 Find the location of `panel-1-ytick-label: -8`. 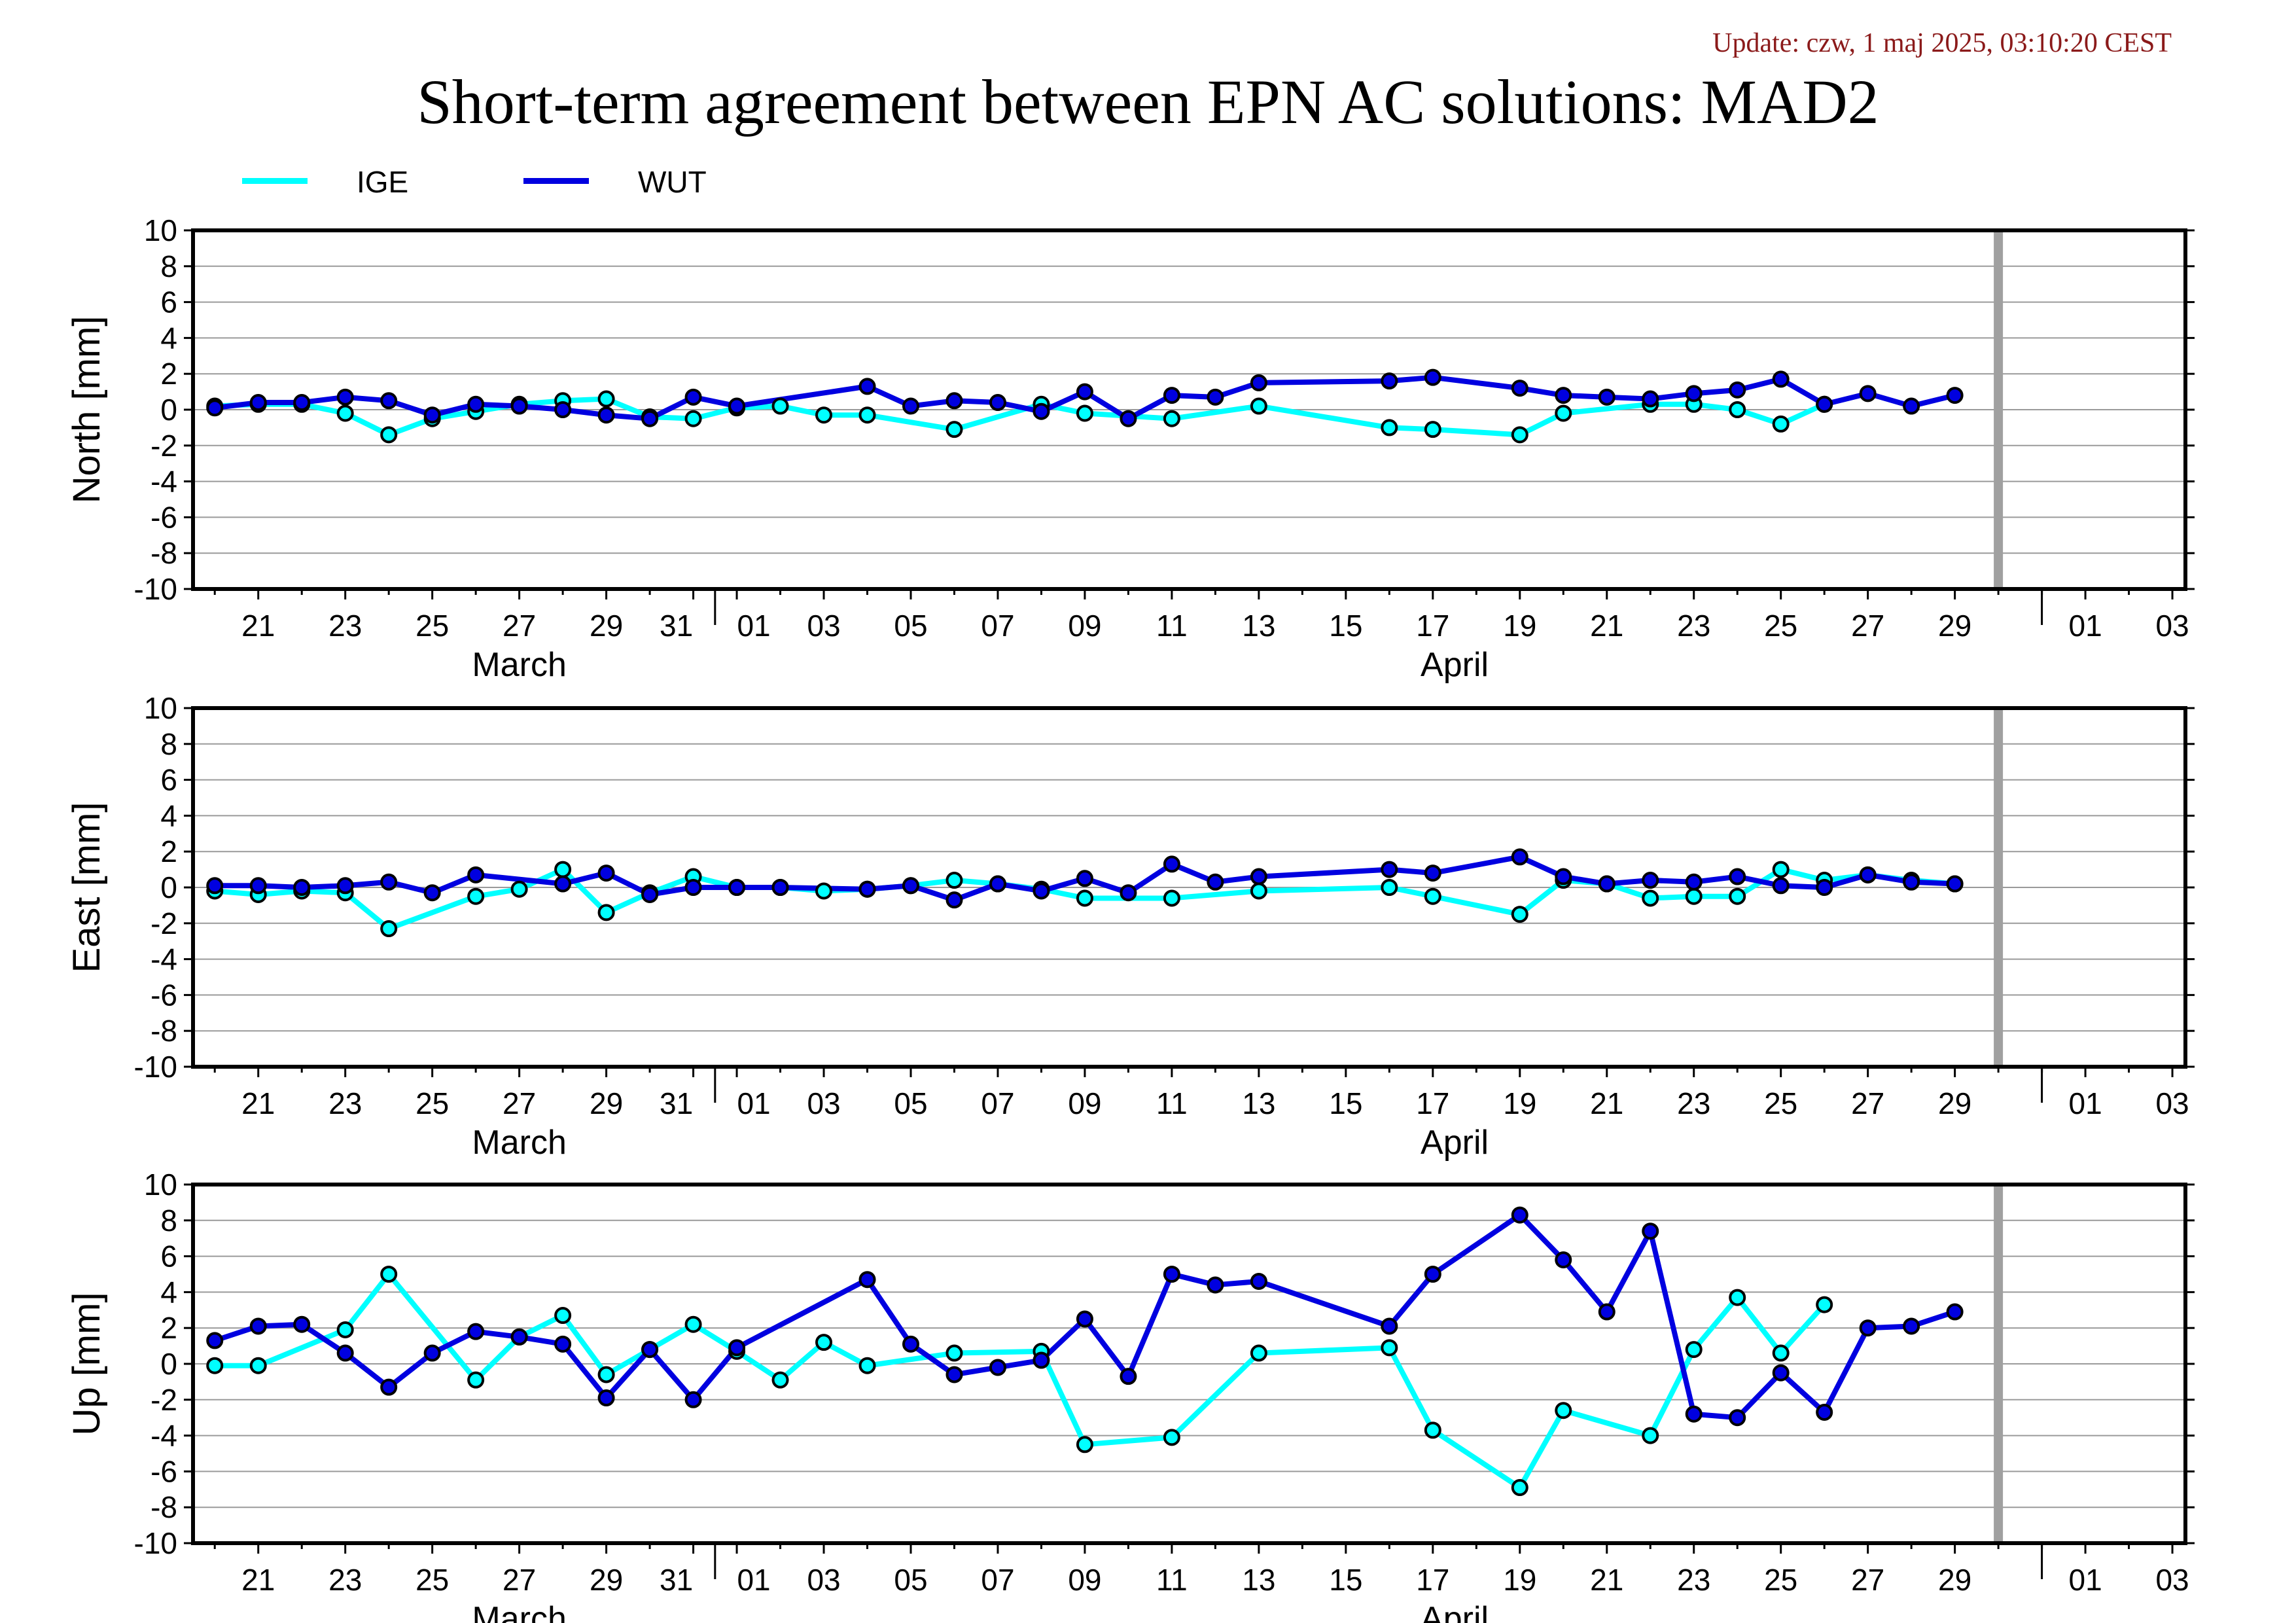

panel-1-ytick-label: -8 is located at coordinates (164, 553).